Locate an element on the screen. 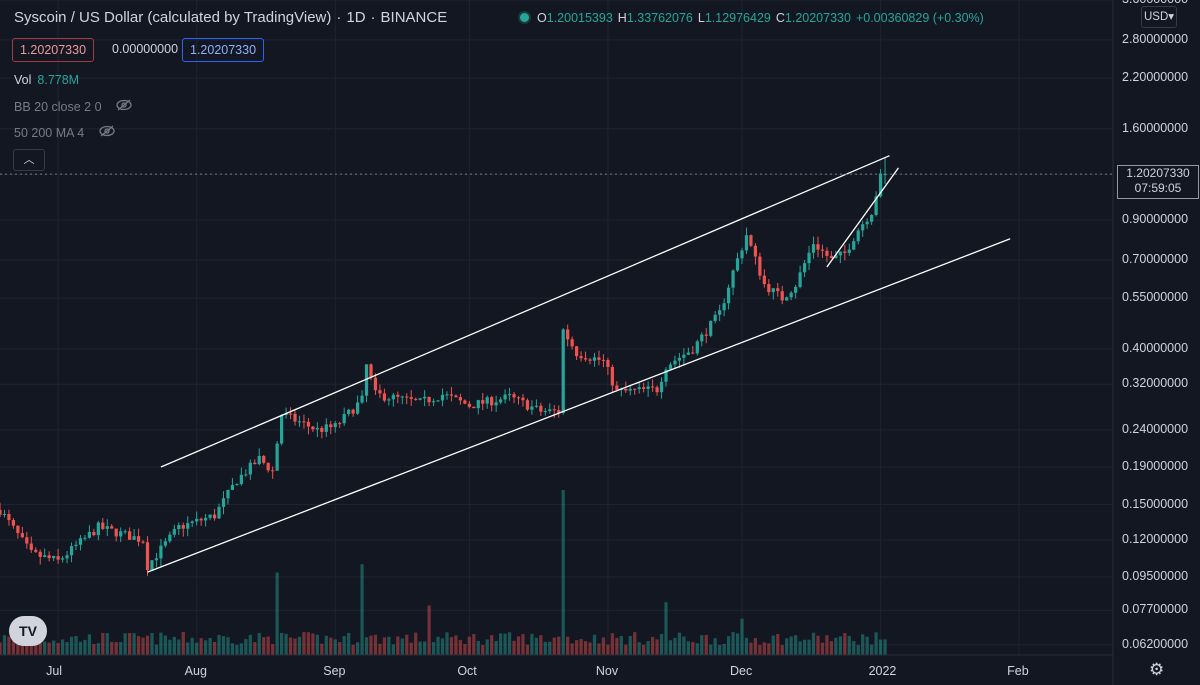 This screenshot has height=685, width=1200. ma-label: 50 200 MA 4 is located at coordinates (49, 133).